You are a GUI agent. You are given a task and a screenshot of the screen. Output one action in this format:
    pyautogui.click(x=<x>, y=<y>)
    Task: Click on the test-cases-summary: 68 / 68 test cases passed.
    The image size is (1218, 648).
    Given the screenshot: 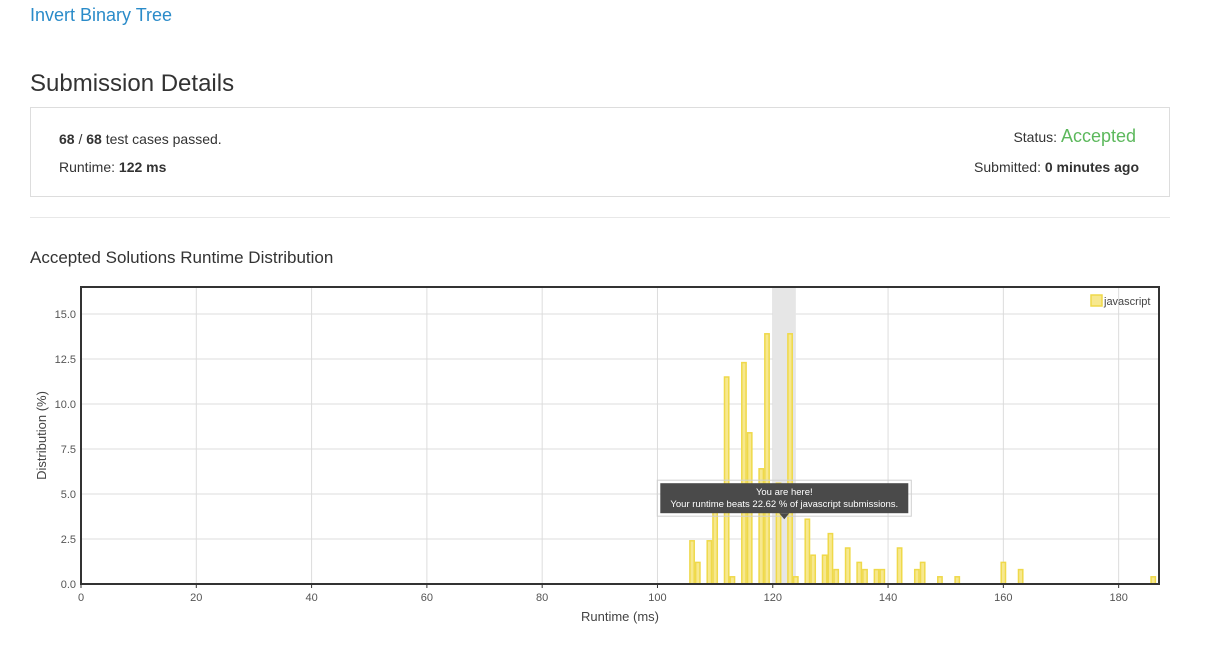 What is the action you would take?
    pyautogui.click(x=140, y=139)
    